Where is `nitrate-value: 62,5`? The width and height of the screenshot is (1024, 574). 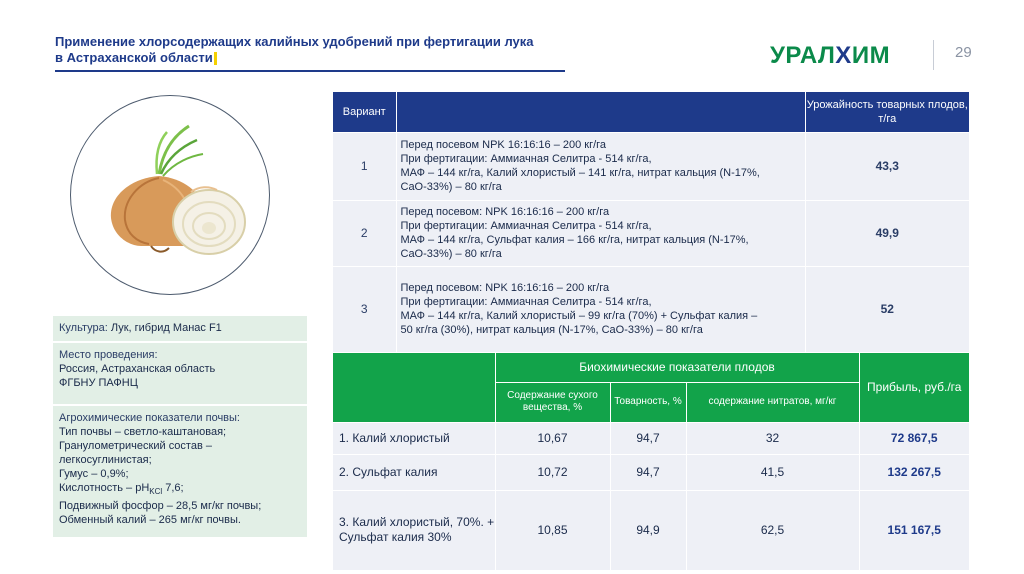
nitrate-value: 62,5 is located at coordinates (772, 529).